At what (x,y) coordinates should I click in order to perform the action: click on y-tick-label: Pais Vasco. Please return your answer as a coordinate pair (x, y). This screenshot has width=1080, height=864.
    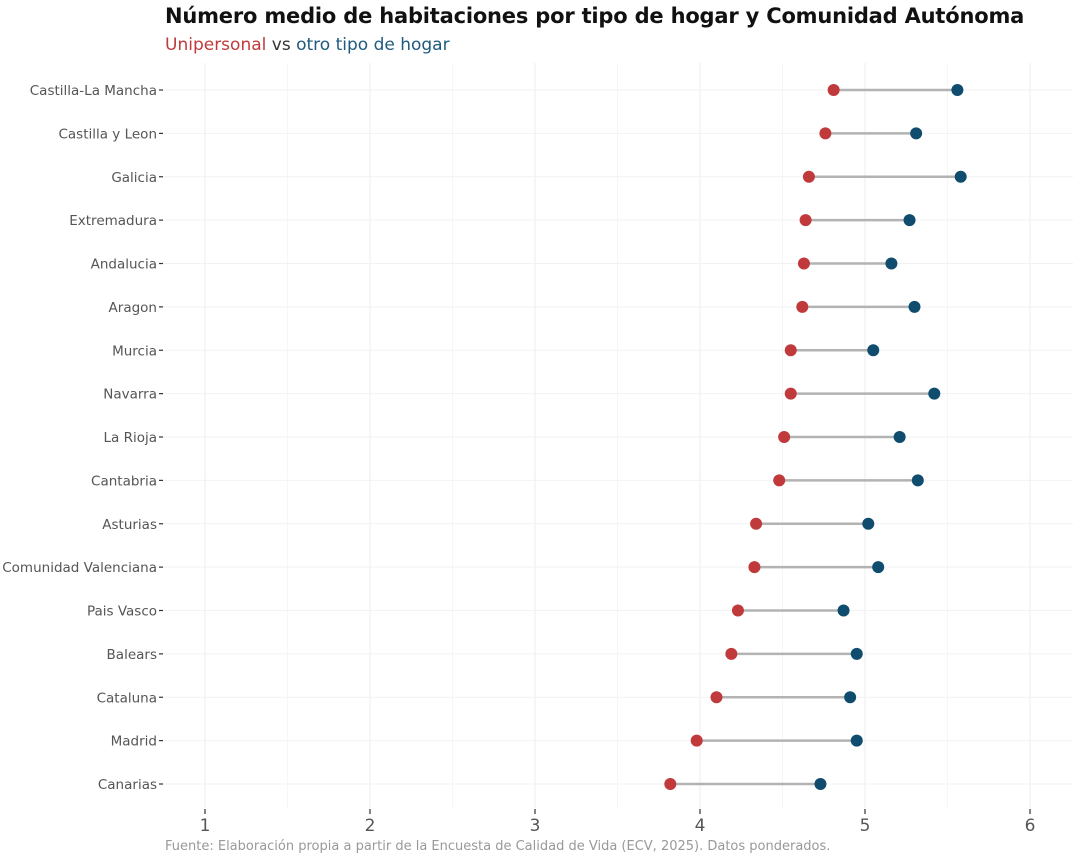
    Looking at the image, I should click on (122, 612).